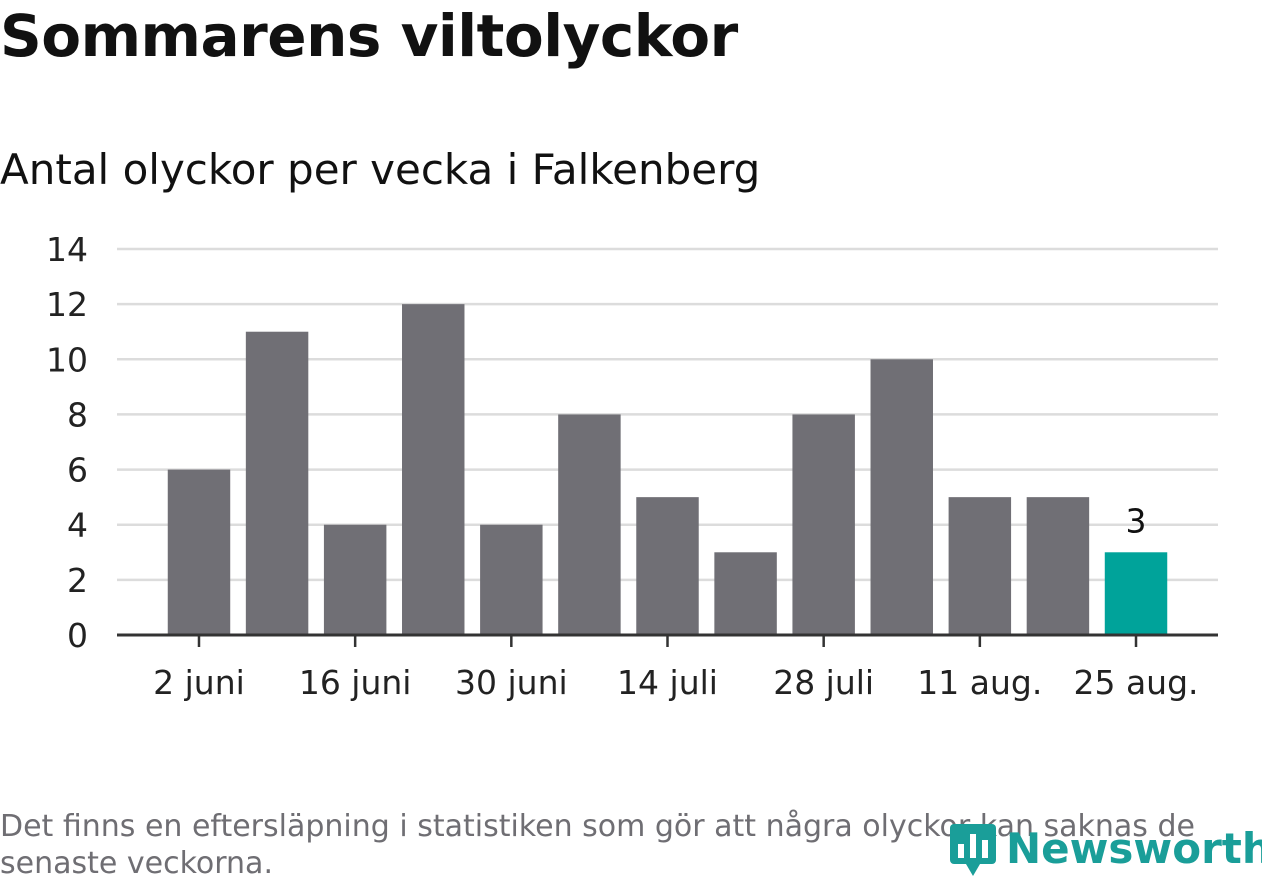 Image resolution: width=1262 pixels, height=882 pixels. What do you see at coordinates (980, 566) in the screenshot?
I see `bar-11-aug` at bounding box center [980, 566].